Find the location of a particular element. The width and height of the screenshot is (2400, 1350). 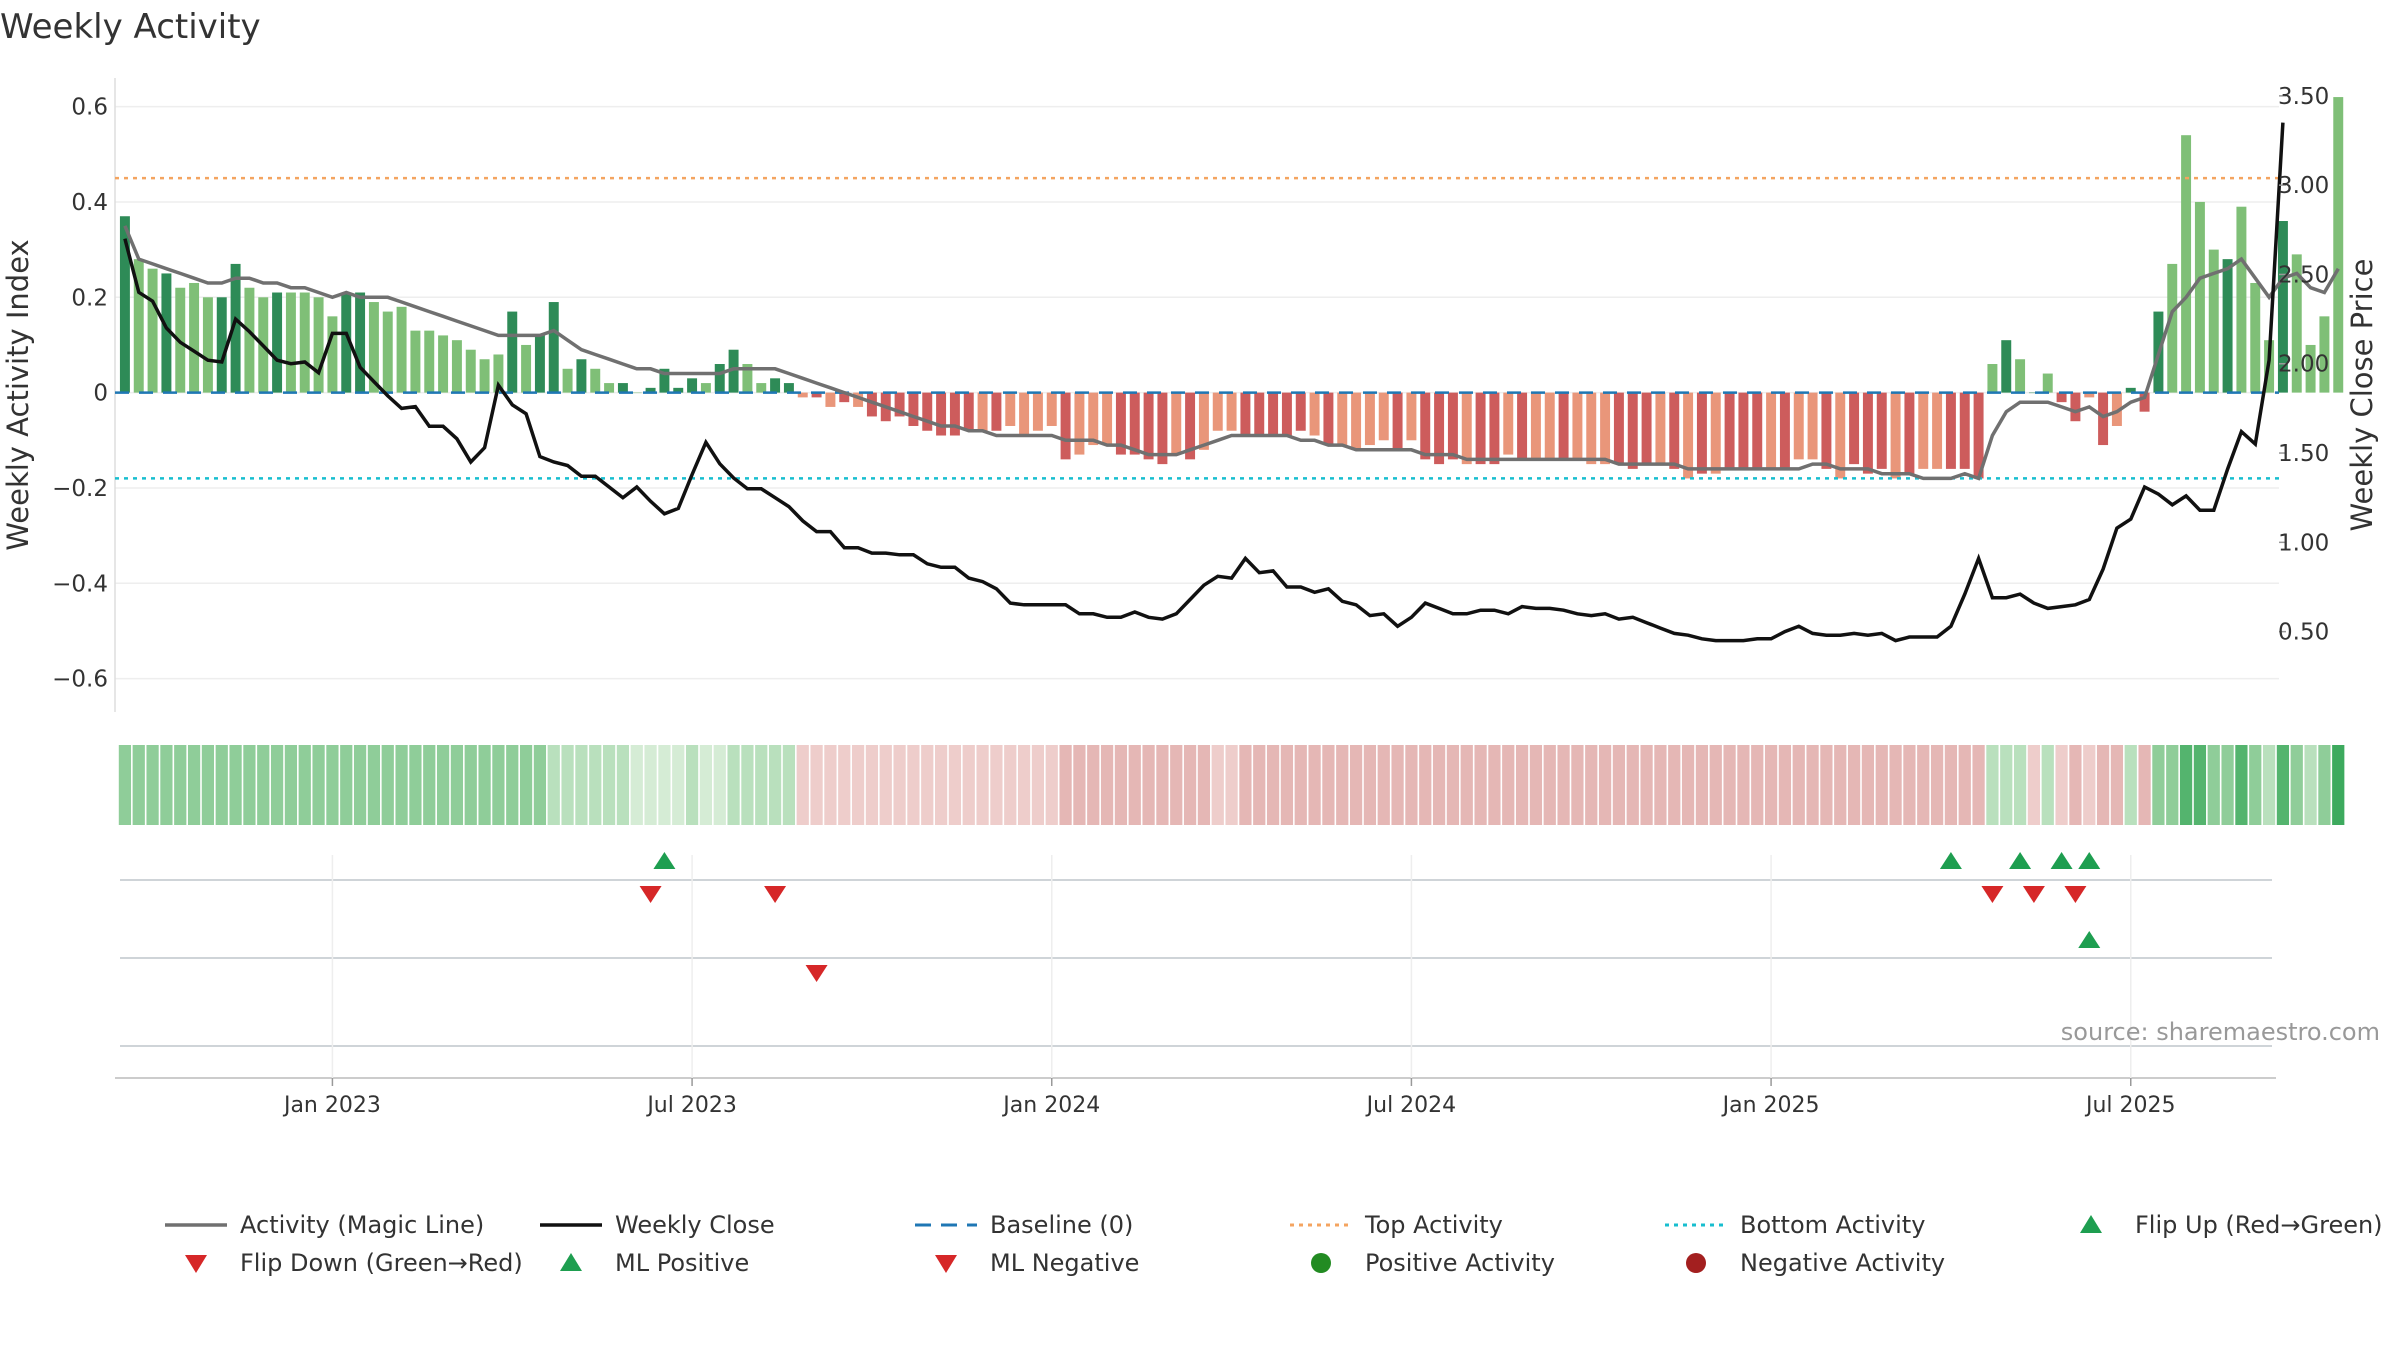

legend-item: Flip Up (Red→Green) is located at coordinates (2231, 1225).